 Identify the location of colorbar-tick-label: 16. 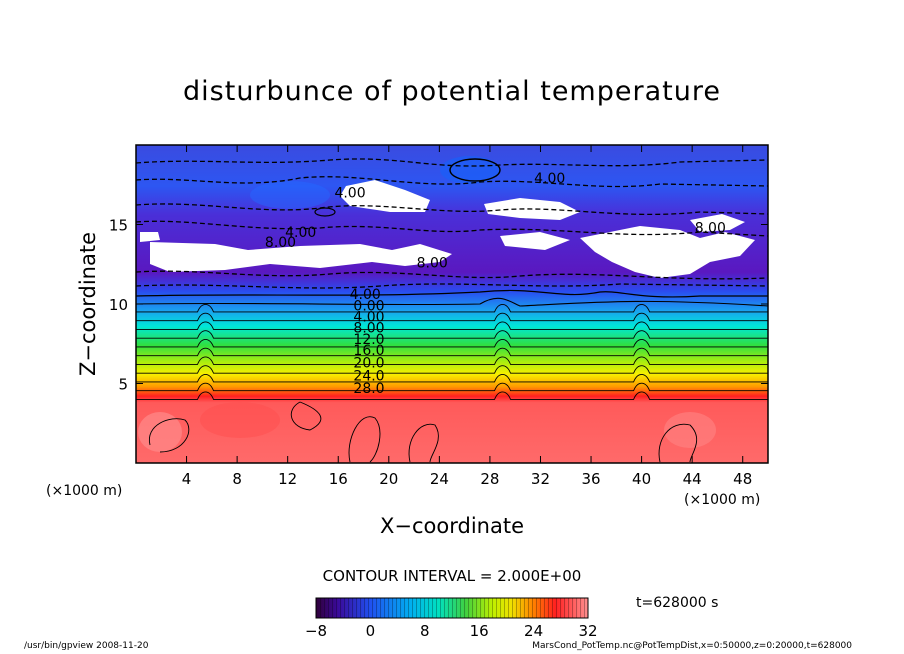
(479, 631).